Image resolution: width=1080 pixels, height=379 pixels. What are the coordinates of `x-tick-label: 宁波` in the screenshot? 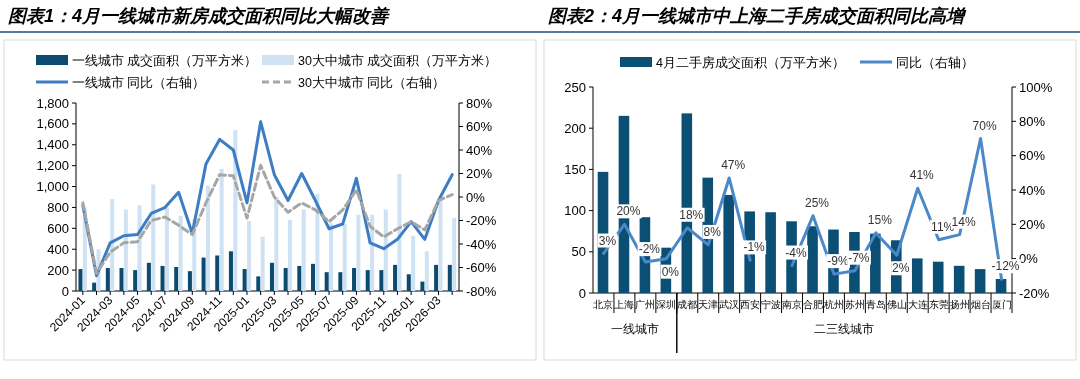 It's located at (771, 304).